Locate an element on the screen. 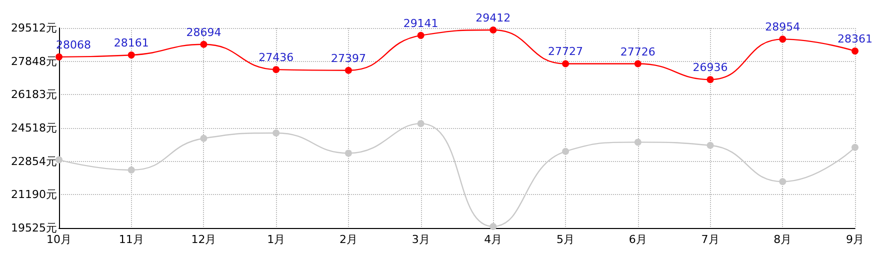 This screenshot has height=270, width=892. data-label: 28954 is located at coordinates (782, 27).